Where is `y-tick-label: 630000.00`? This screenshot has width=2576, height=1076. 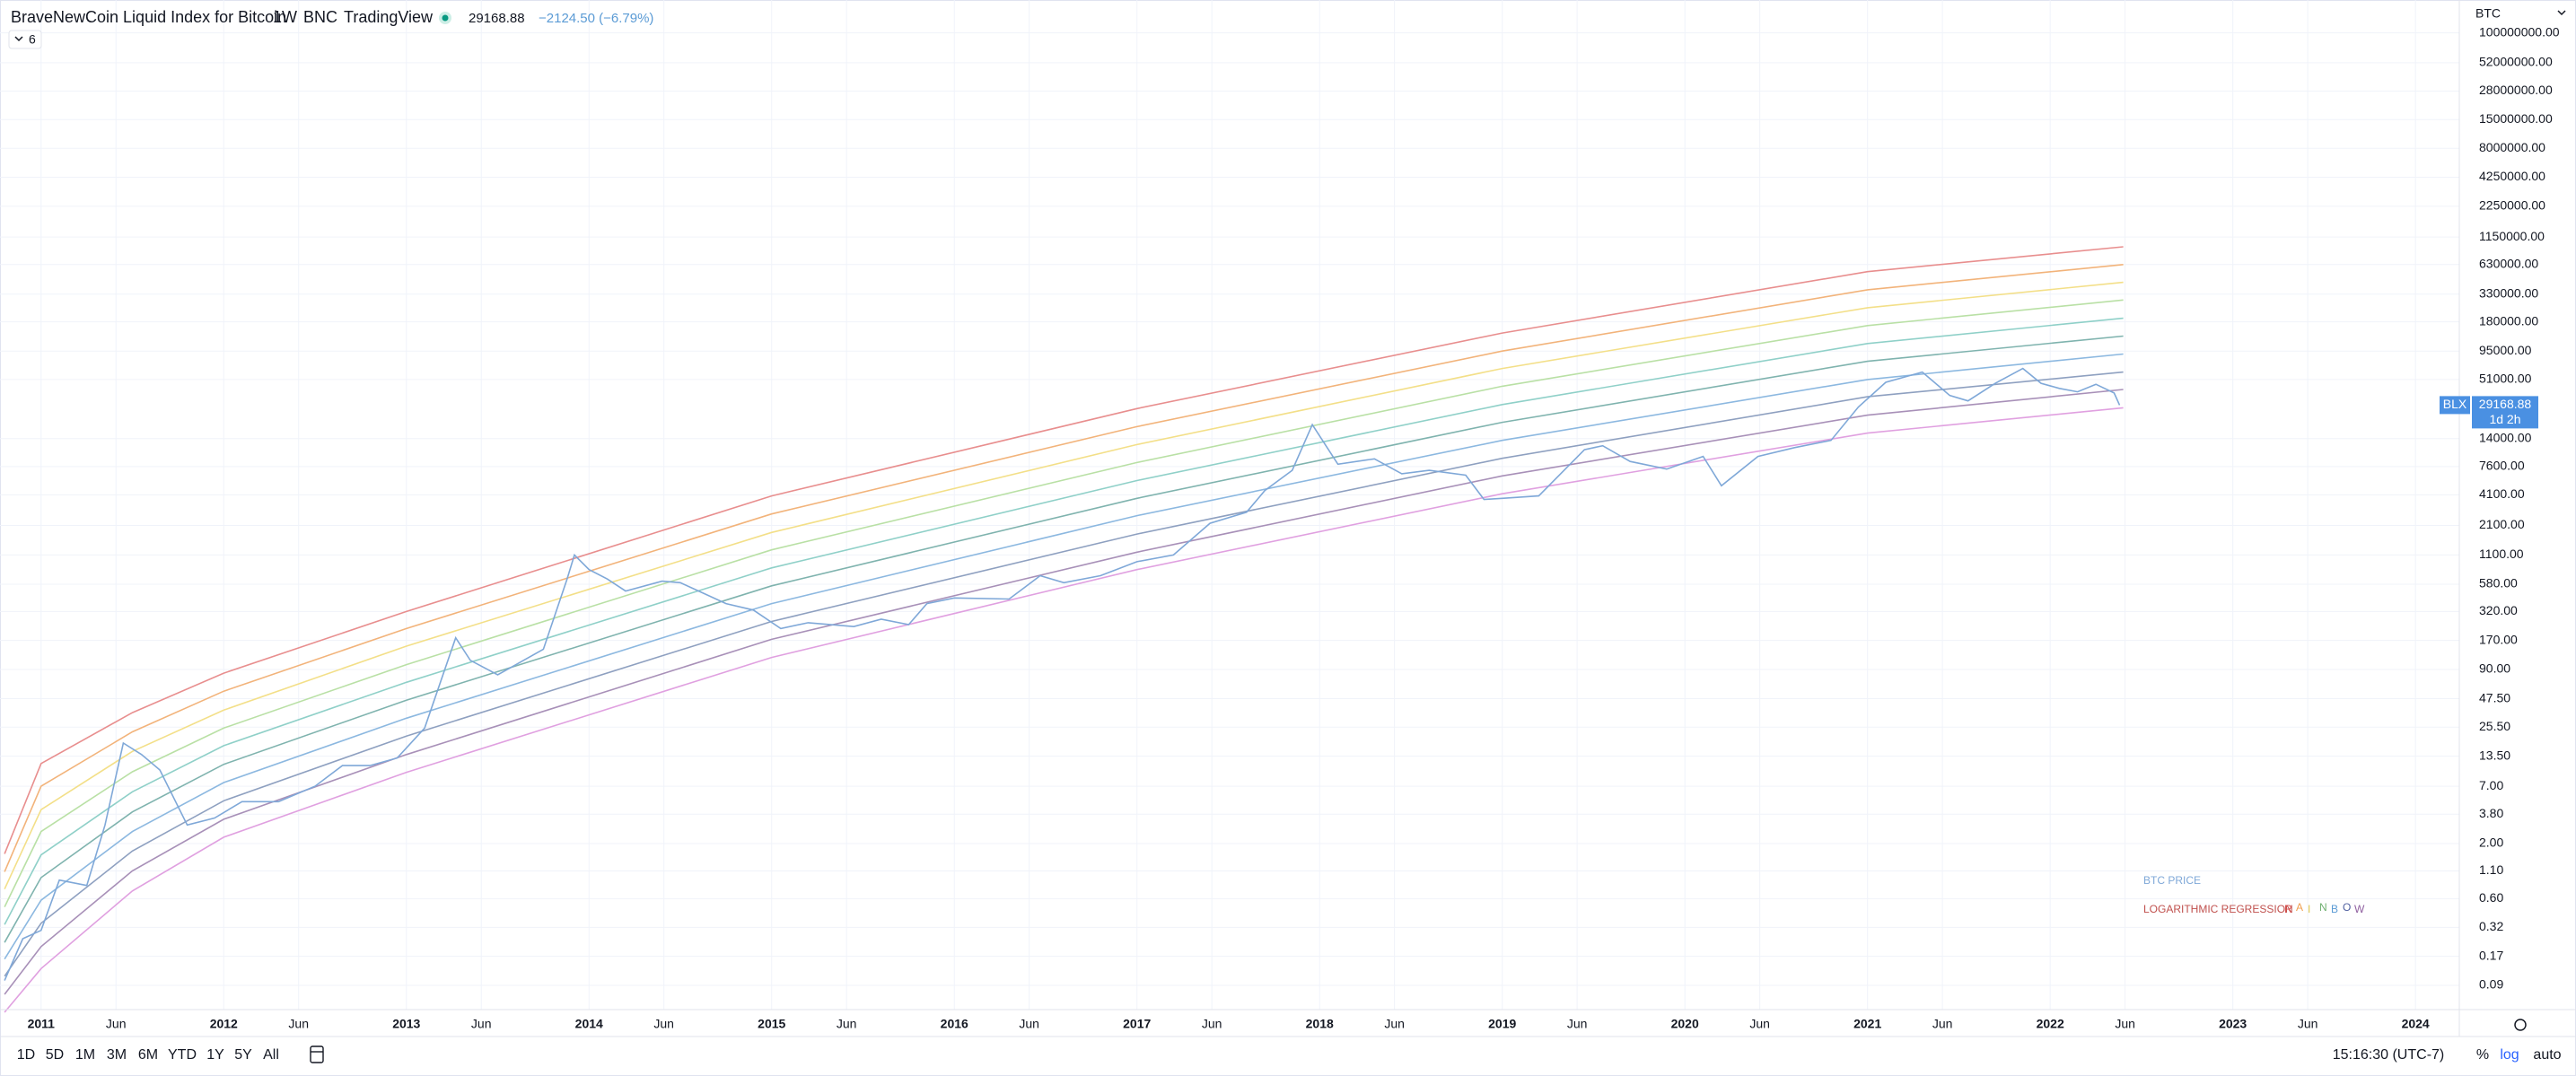
y-tick-label: 630000.00 is located at coordinates (2508, 264).